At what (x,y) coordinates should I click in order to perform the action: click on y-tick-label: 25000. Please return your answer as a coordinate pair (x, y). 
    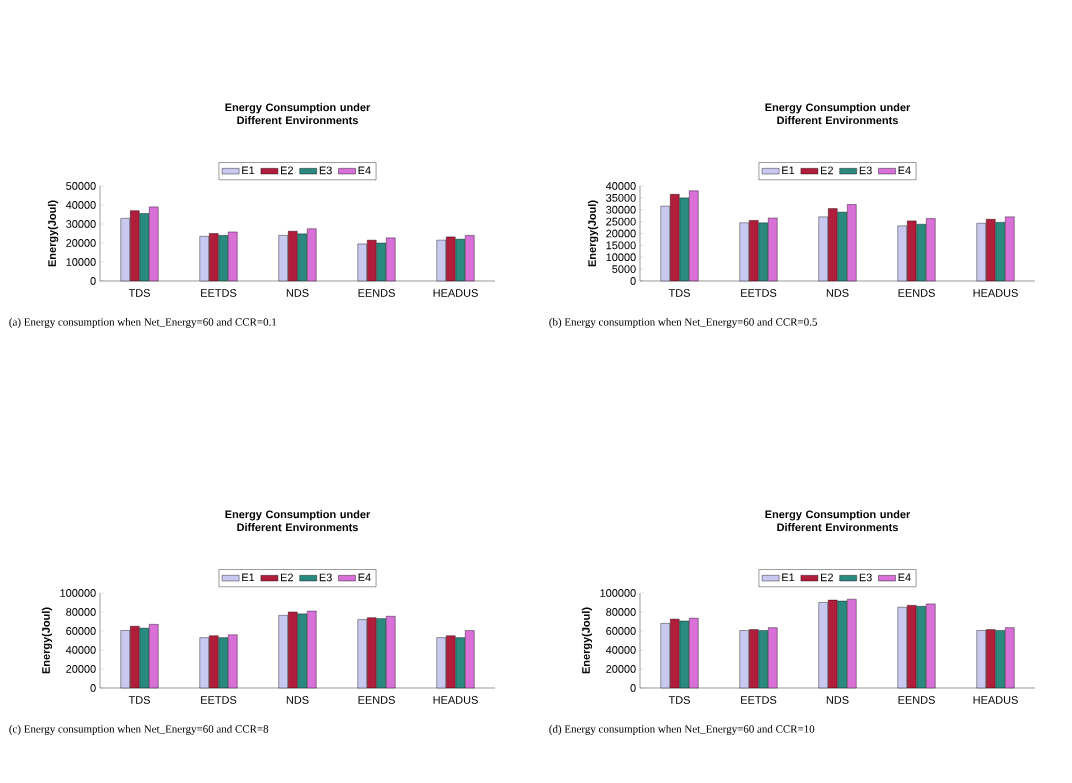
    Looking at the image, I should click on (621, 221).